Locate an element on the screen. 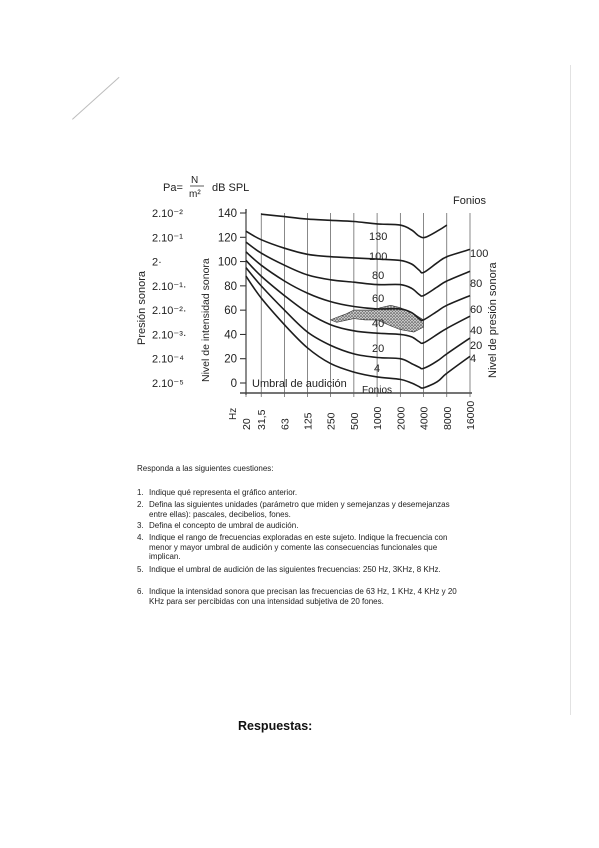 This screenshot has width=599, height=848. contour-label: 100 is located at coordinates (378, 257).